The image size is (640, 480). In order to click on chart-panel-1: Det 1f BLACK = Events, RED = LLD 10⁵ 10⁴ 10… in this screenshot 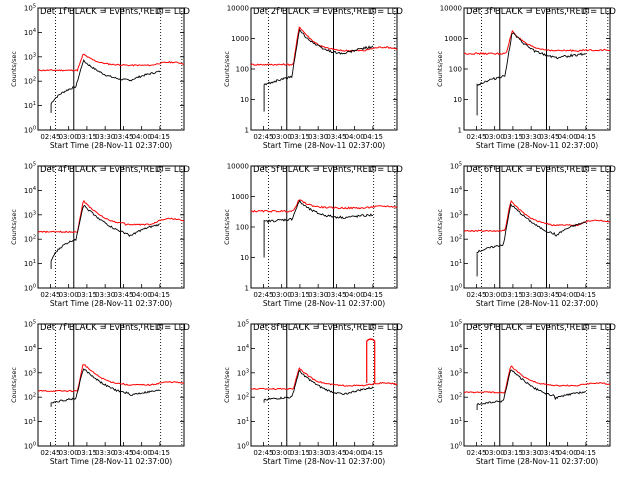, I will do `click(100, 77)`.